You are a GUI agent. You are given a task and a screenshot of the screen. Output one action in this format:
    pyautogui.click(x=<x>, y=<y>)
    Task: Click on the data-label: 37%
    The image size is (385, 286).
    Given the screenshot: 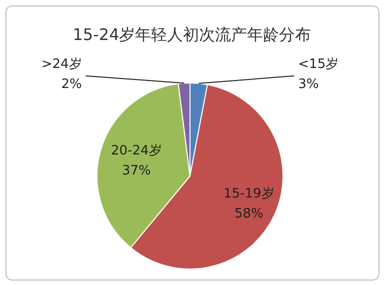 What is the action you would take?
    pyautogui.click(x=136, y=170)
    